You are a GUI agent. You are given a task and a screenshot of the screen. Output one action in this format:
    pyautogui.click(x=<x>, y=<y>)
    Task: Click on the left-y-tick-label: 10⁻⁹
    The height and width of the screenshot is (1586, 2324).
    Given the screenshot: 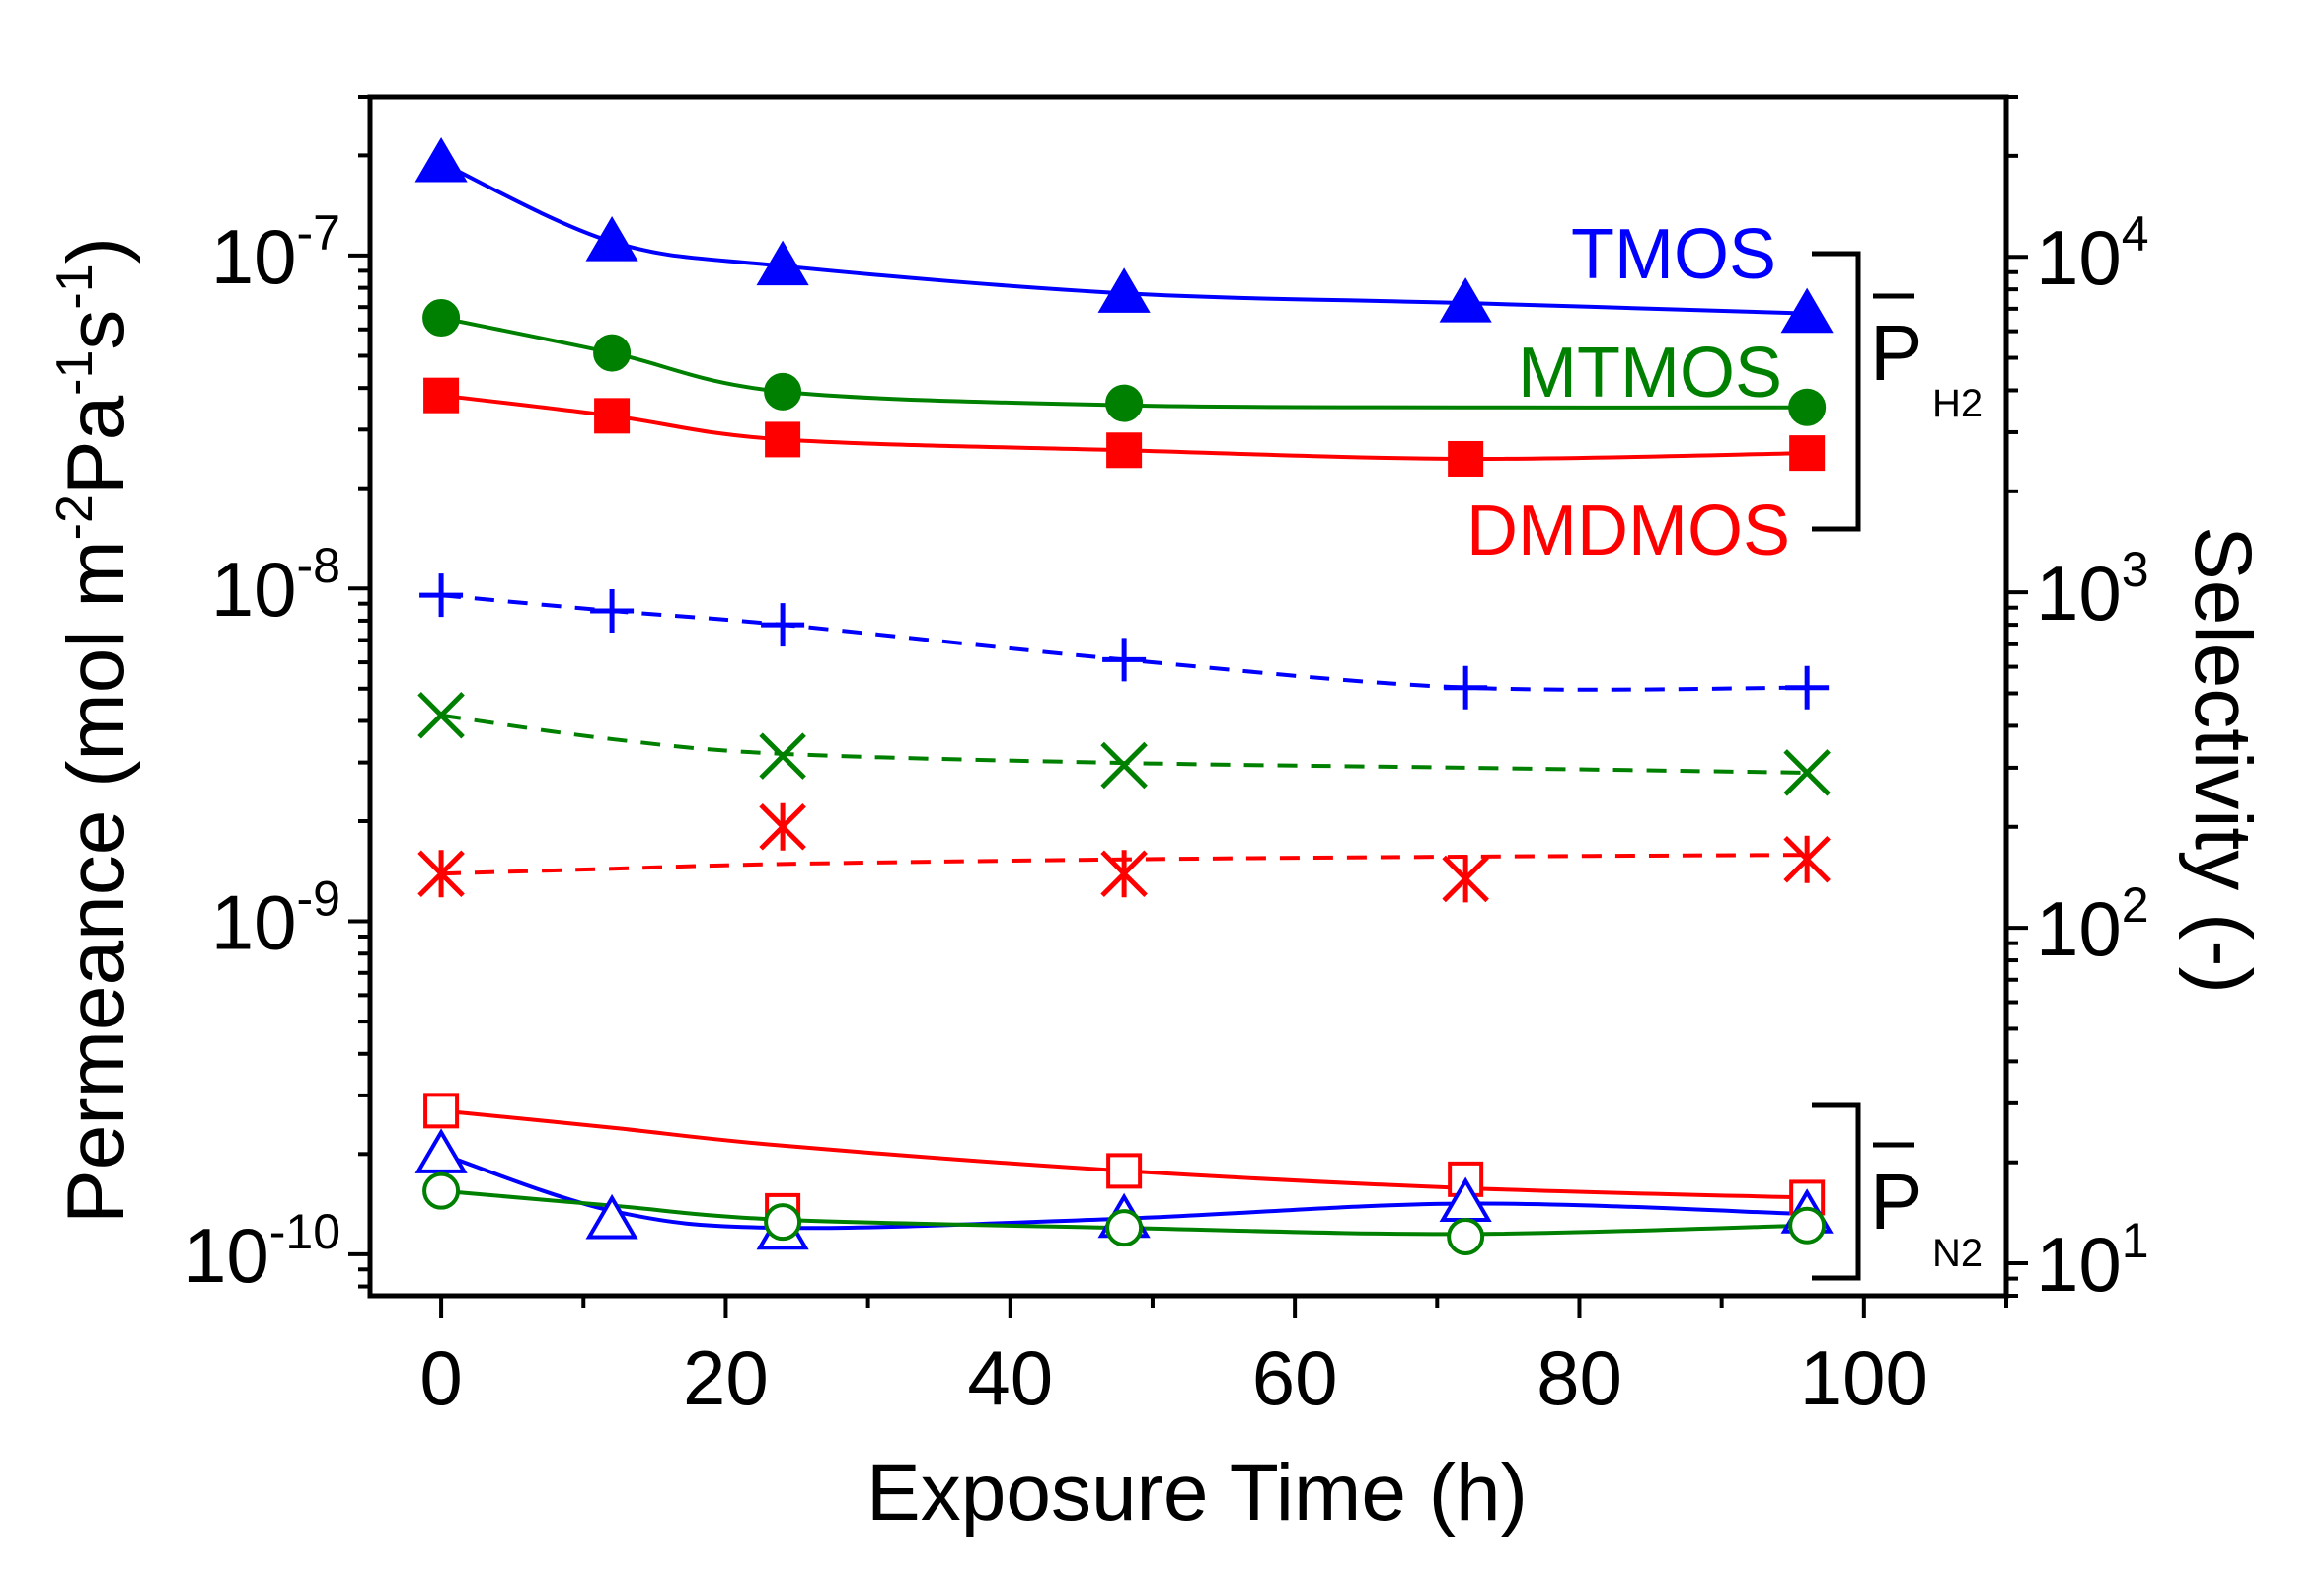 What is the action you would take?
    pyautogui.click(x=275, y=918)
    